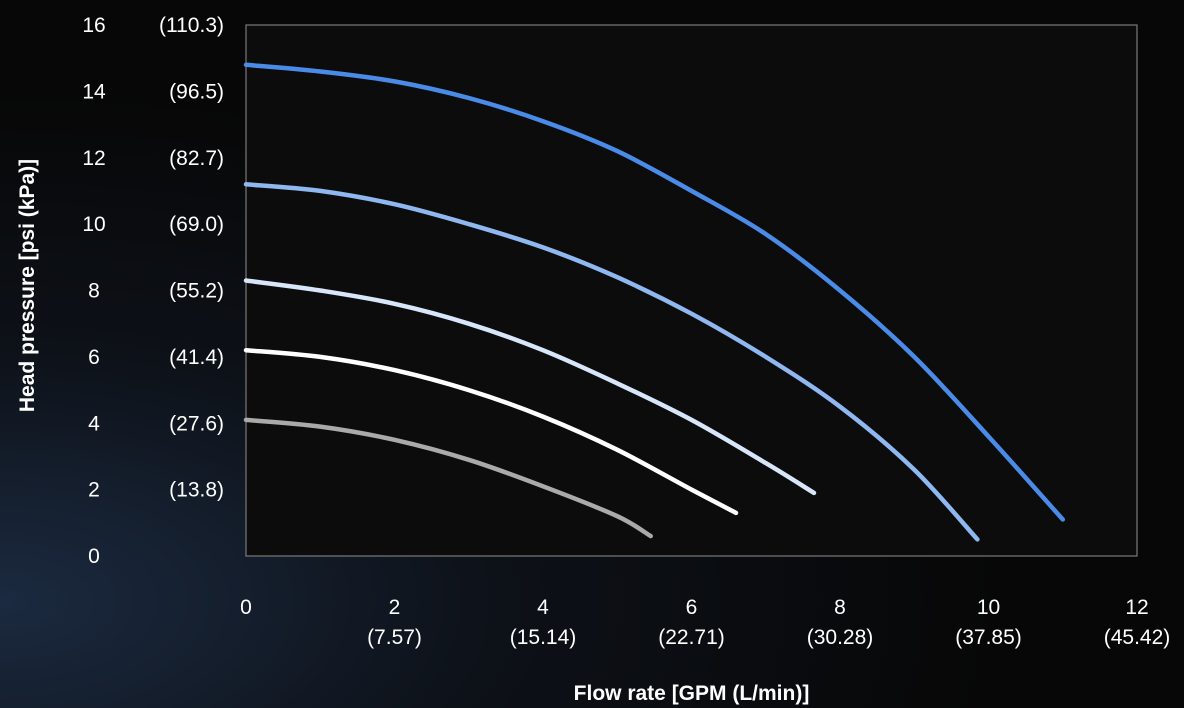  What do you see at coordinates (196, 423) in the screenshot?
I see `y-tick-sublabel: (27.6)` at bounding box center [196, 423].